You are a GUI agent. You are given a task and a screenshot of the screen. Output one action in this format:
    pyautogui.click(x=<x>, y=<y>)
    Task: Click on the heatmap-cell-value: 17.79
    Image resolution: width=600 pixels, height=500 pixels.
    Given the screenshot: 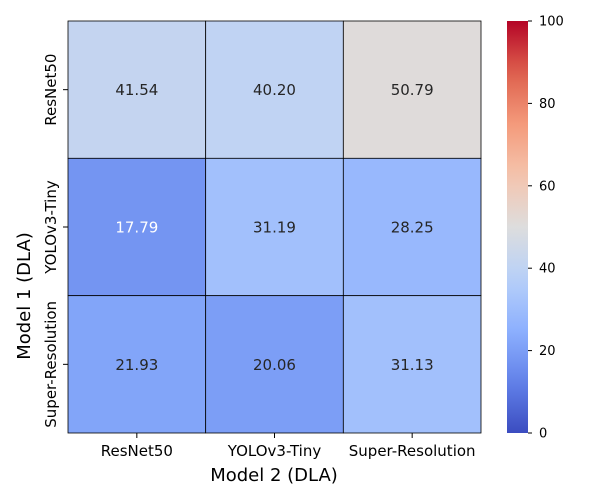 What is the action you would take?
    pyautogui.click(x=136, y=228)
    